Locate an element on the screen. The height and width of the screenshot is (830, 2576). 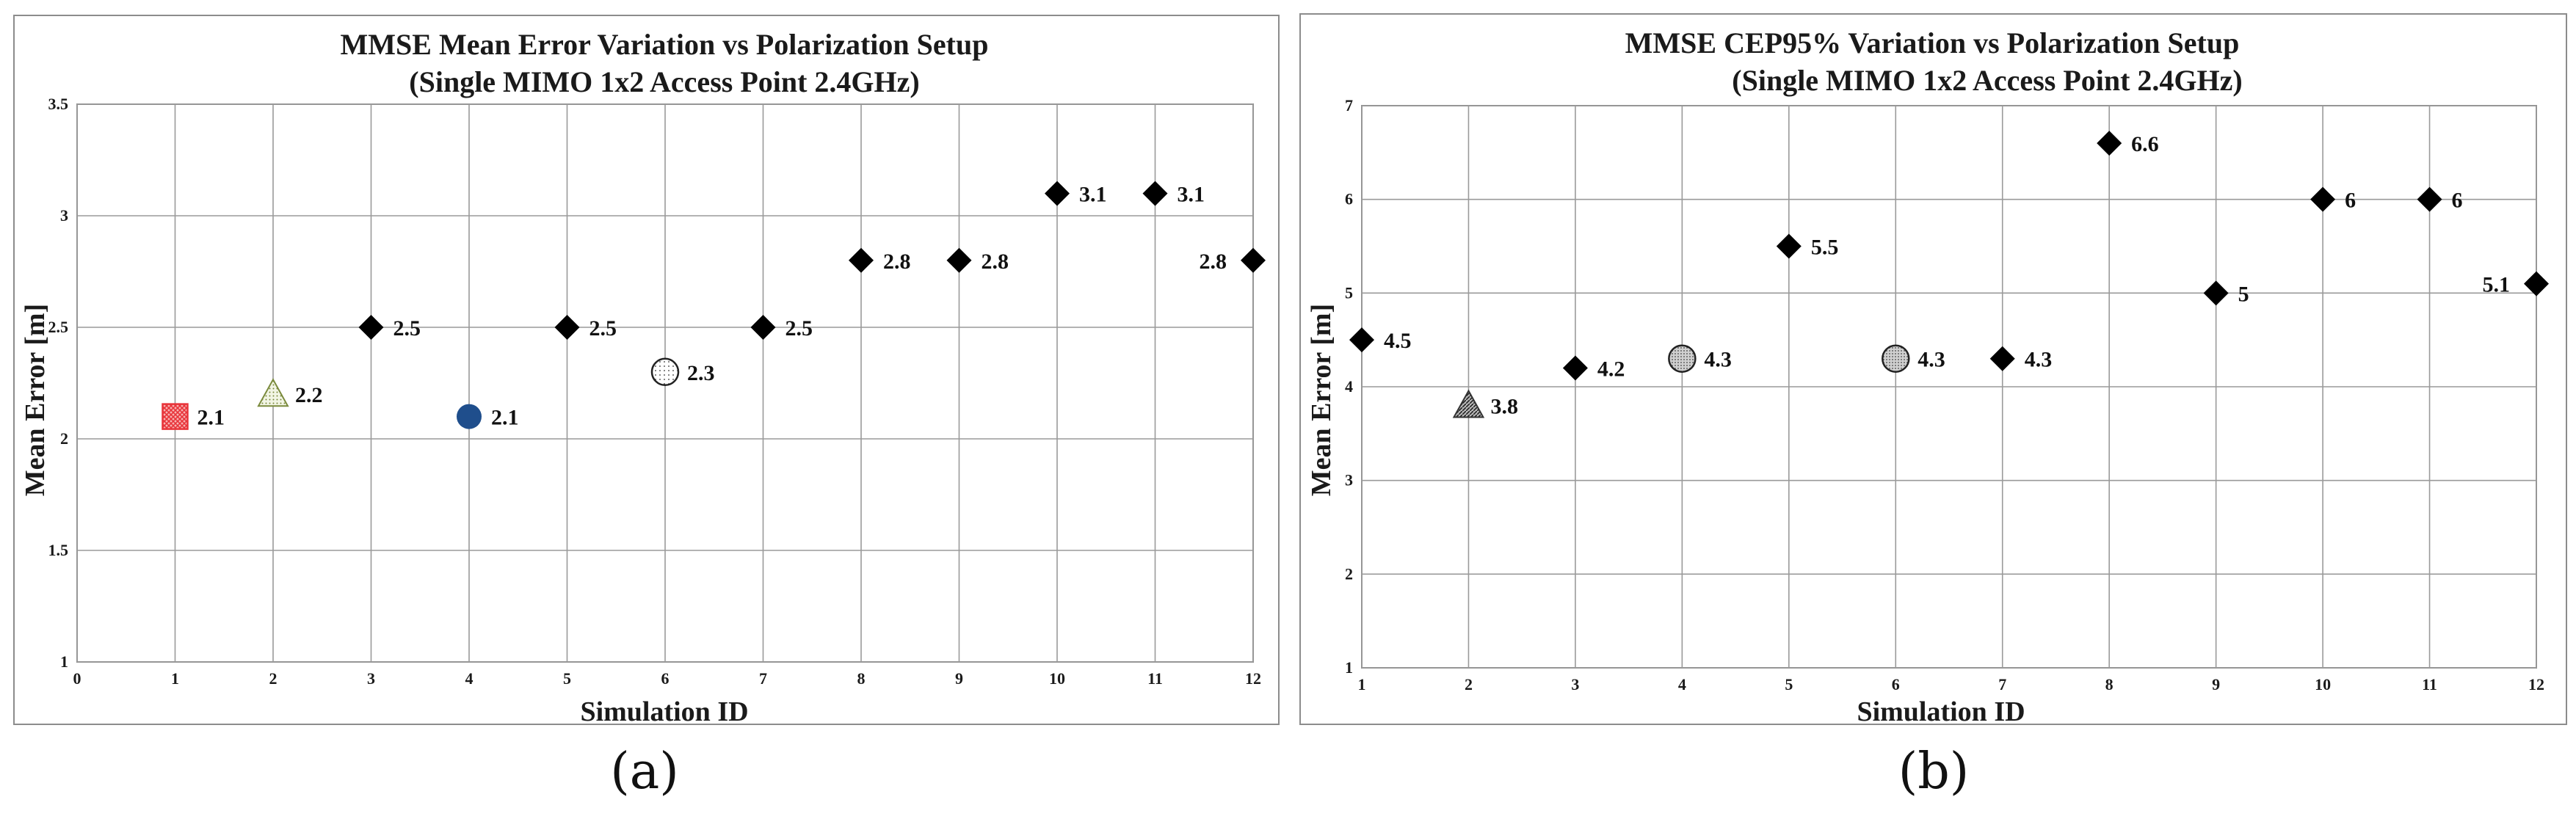
data-point-6: 2.3 is located at coordinates (683, 372).